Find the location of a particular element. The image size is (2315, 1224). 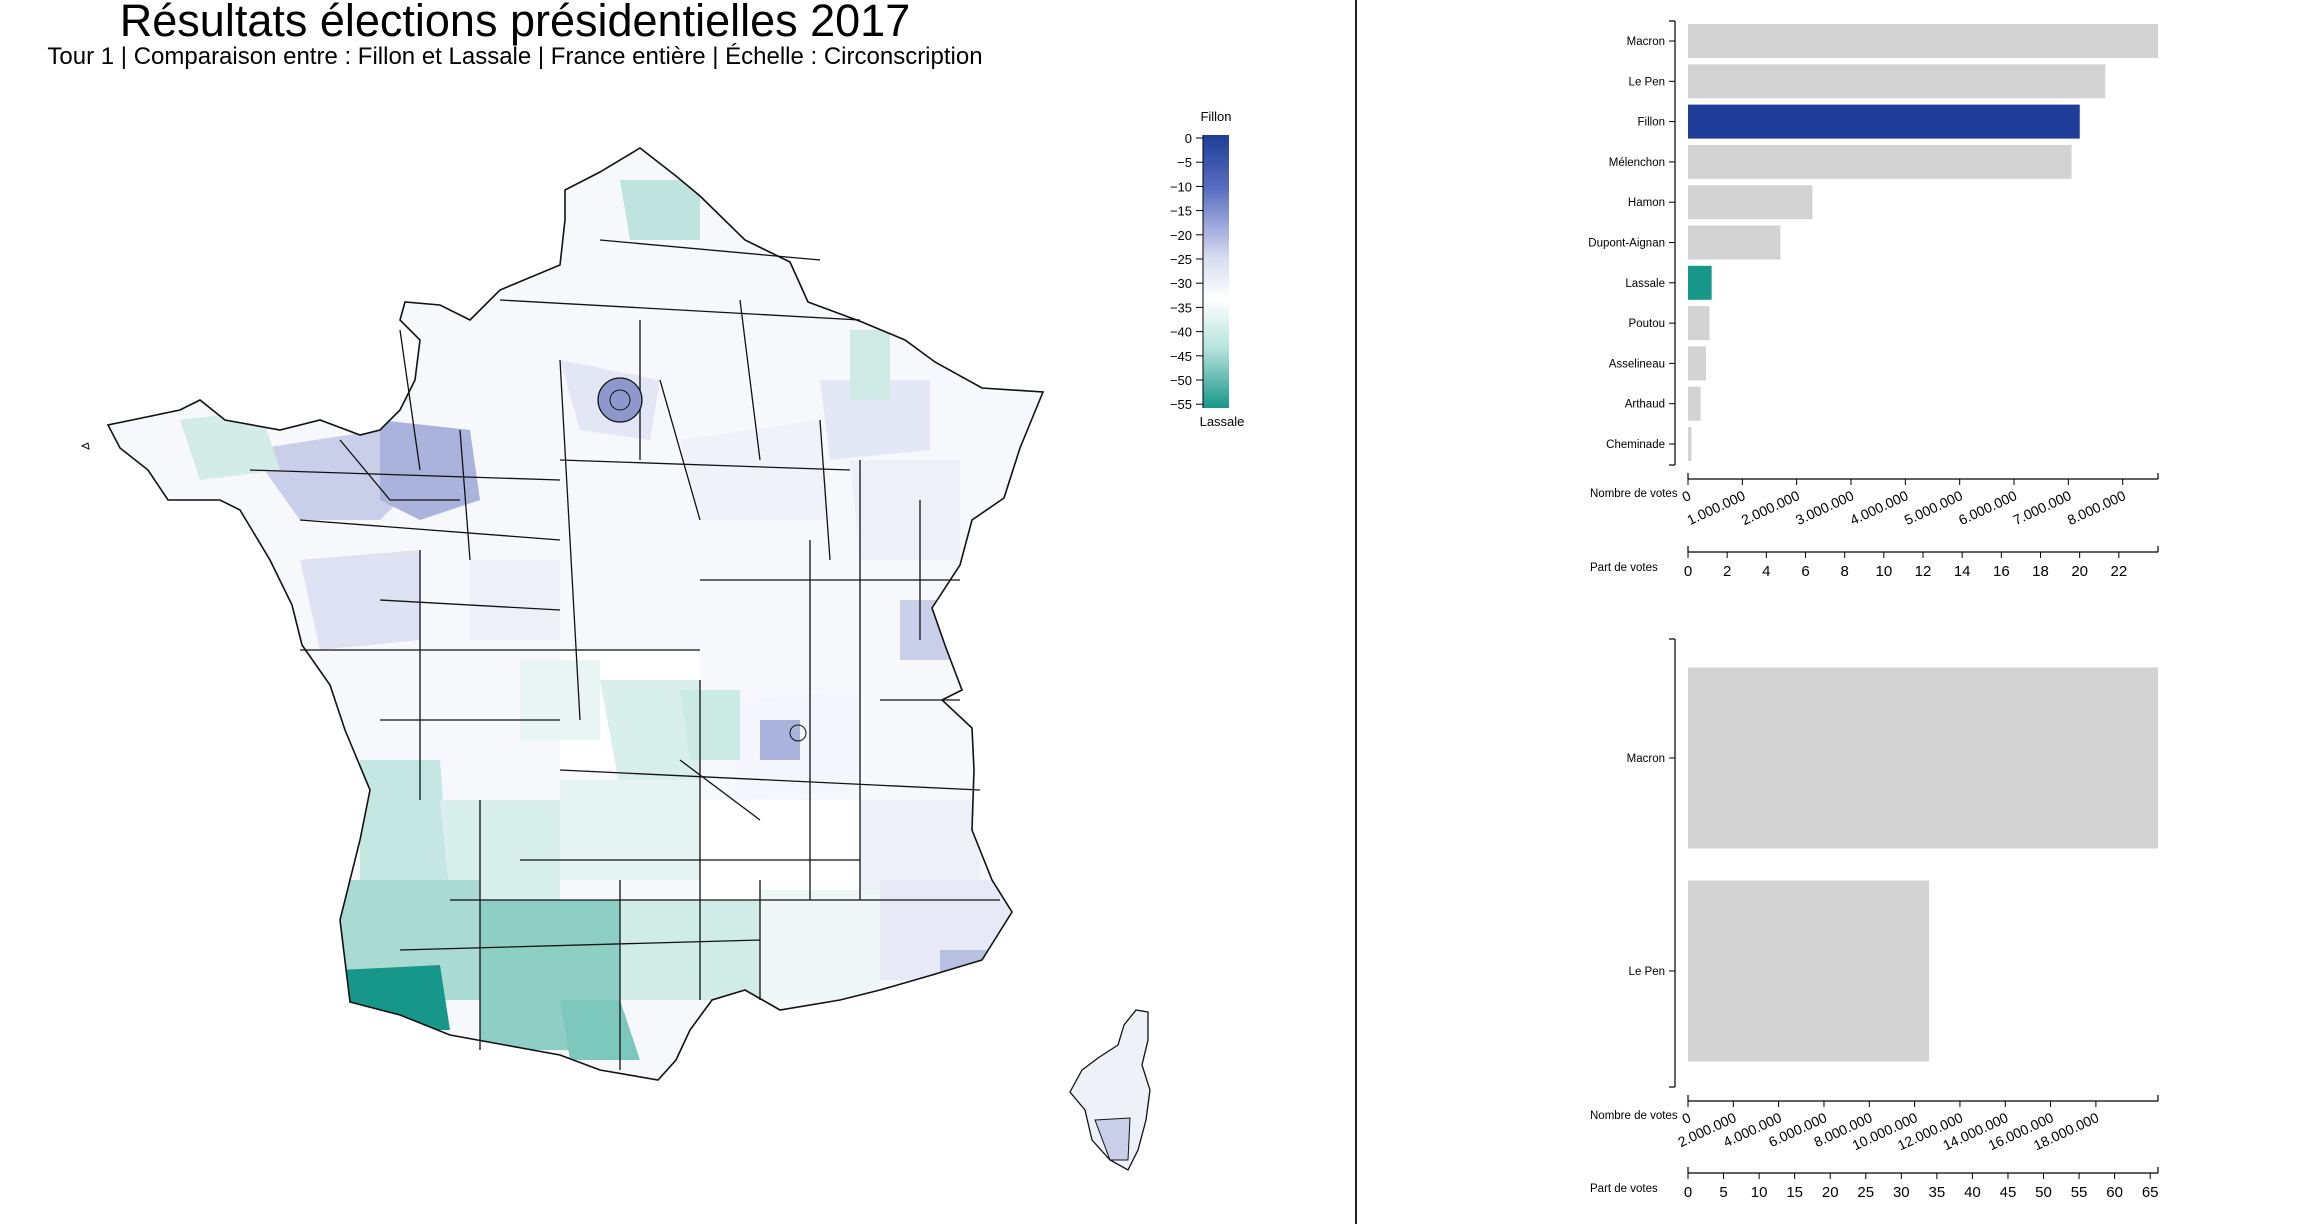

legend-bottom-label: Lassale is located at coordinates (1222, 421).